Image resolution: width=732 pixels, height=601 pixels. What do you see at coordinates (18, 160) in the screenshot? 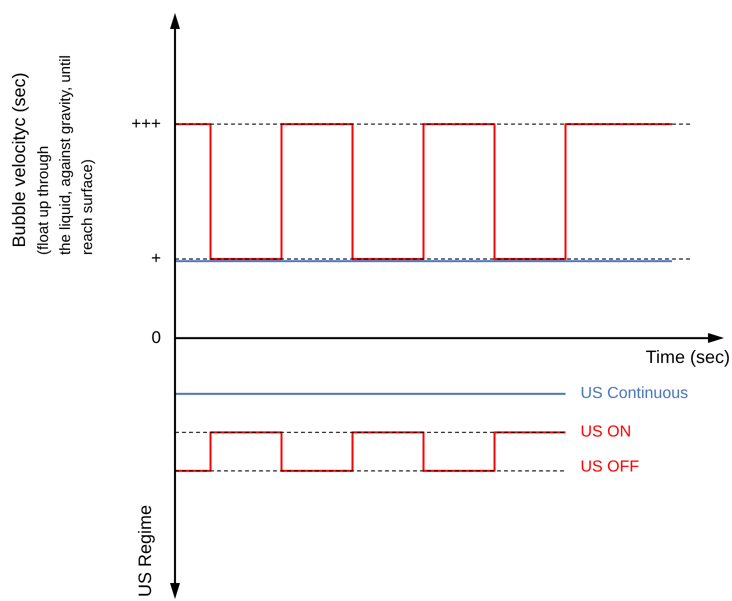
I see `text: Bubble velocityc (sec)` at bounding box center [18, 160].